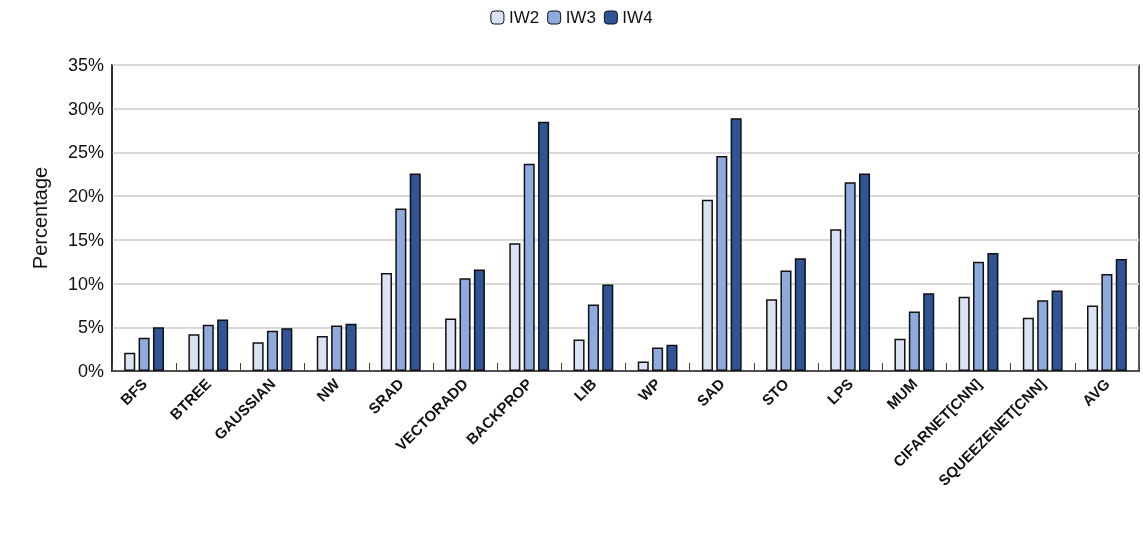 Image resolution: width=1143 pixels, height=540 pixels. I want to click on y-axis-title: Percentage, so click(40, 218).